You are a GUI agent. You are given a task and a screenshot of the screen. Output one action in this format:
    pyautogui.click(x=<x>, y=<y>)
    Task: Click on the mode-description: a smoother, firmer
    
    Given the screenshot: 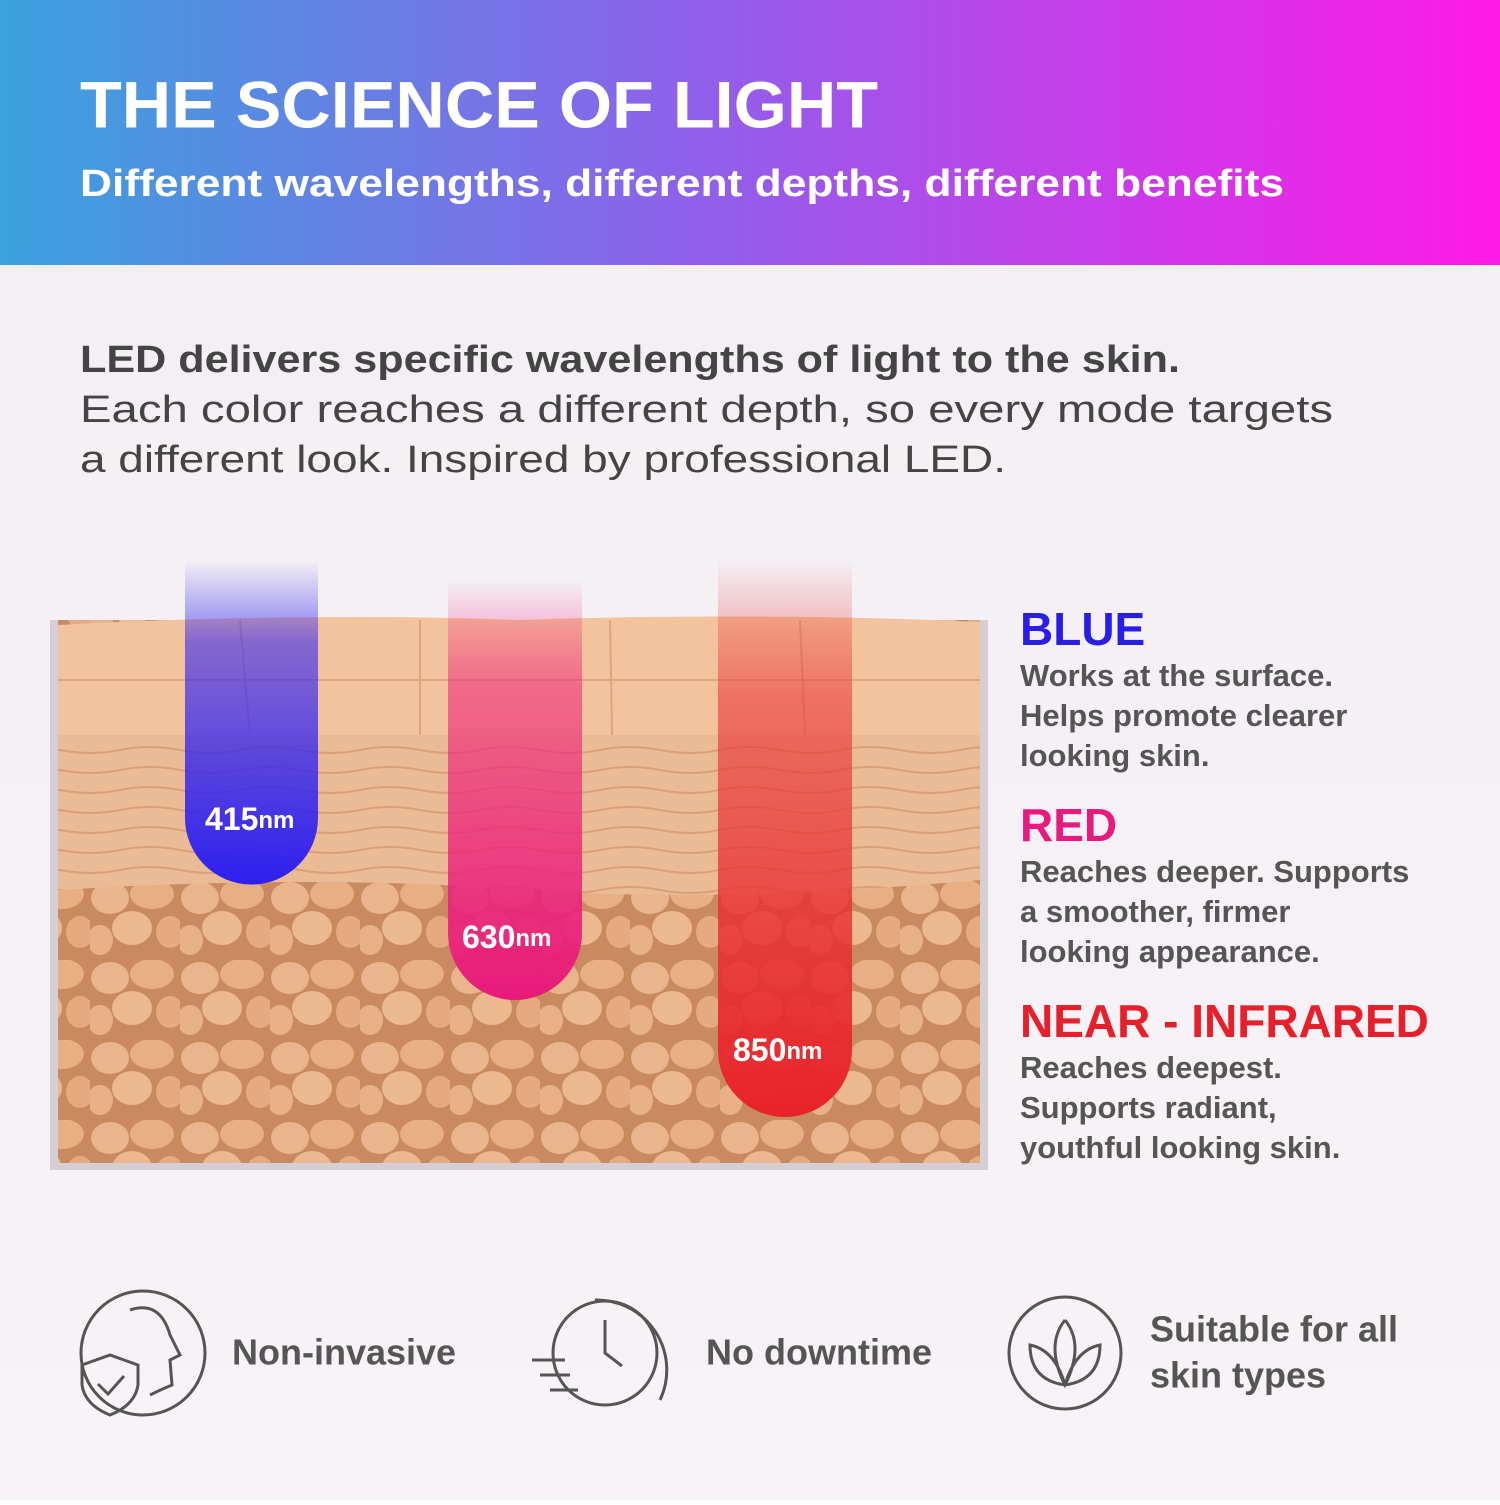 What is the action you would take?
    pyautogui.click(x=1155, y=911)
    